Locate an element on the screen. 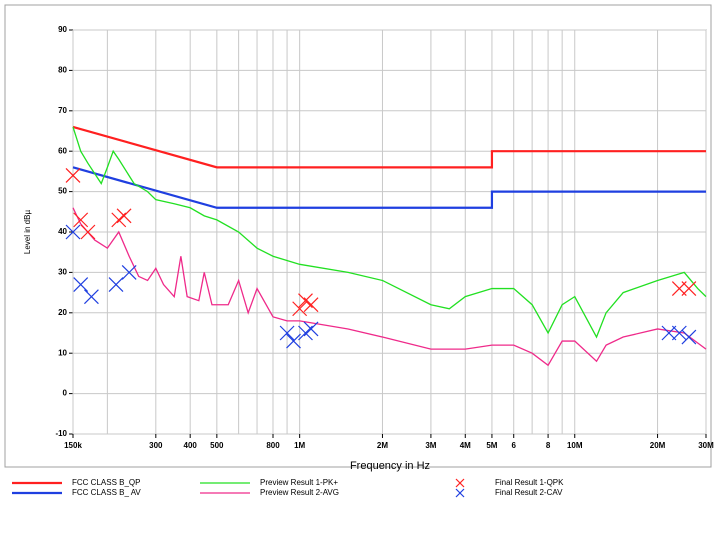 The height and width of the screenshot is (534, 715). x-tick-label: 500 is located at coordinates (217, 445).